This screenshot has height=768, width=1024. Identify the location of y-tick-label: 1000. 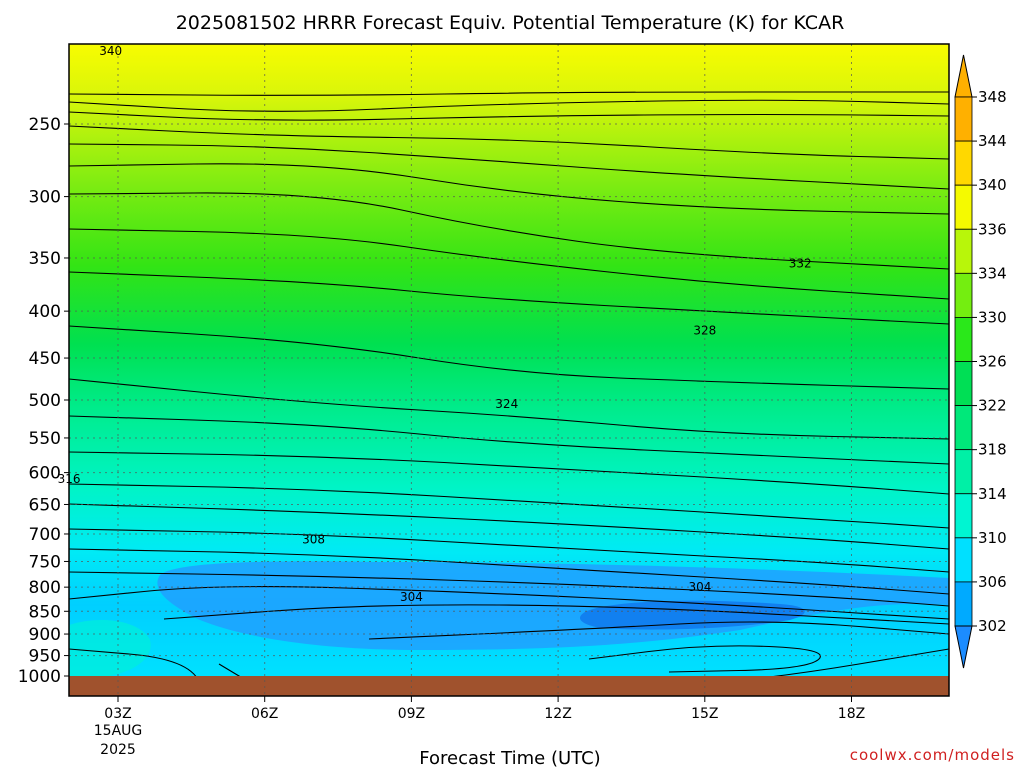
(39, 677).